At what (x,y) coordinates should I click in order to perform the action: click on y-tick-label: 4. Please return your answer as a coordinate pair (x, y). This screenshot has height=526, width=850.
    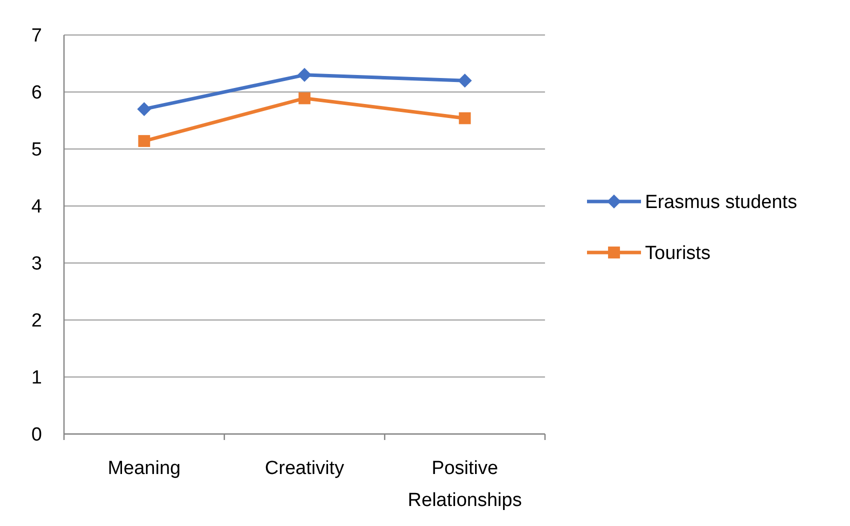
    Looking at the image, I should click on (36, 207).